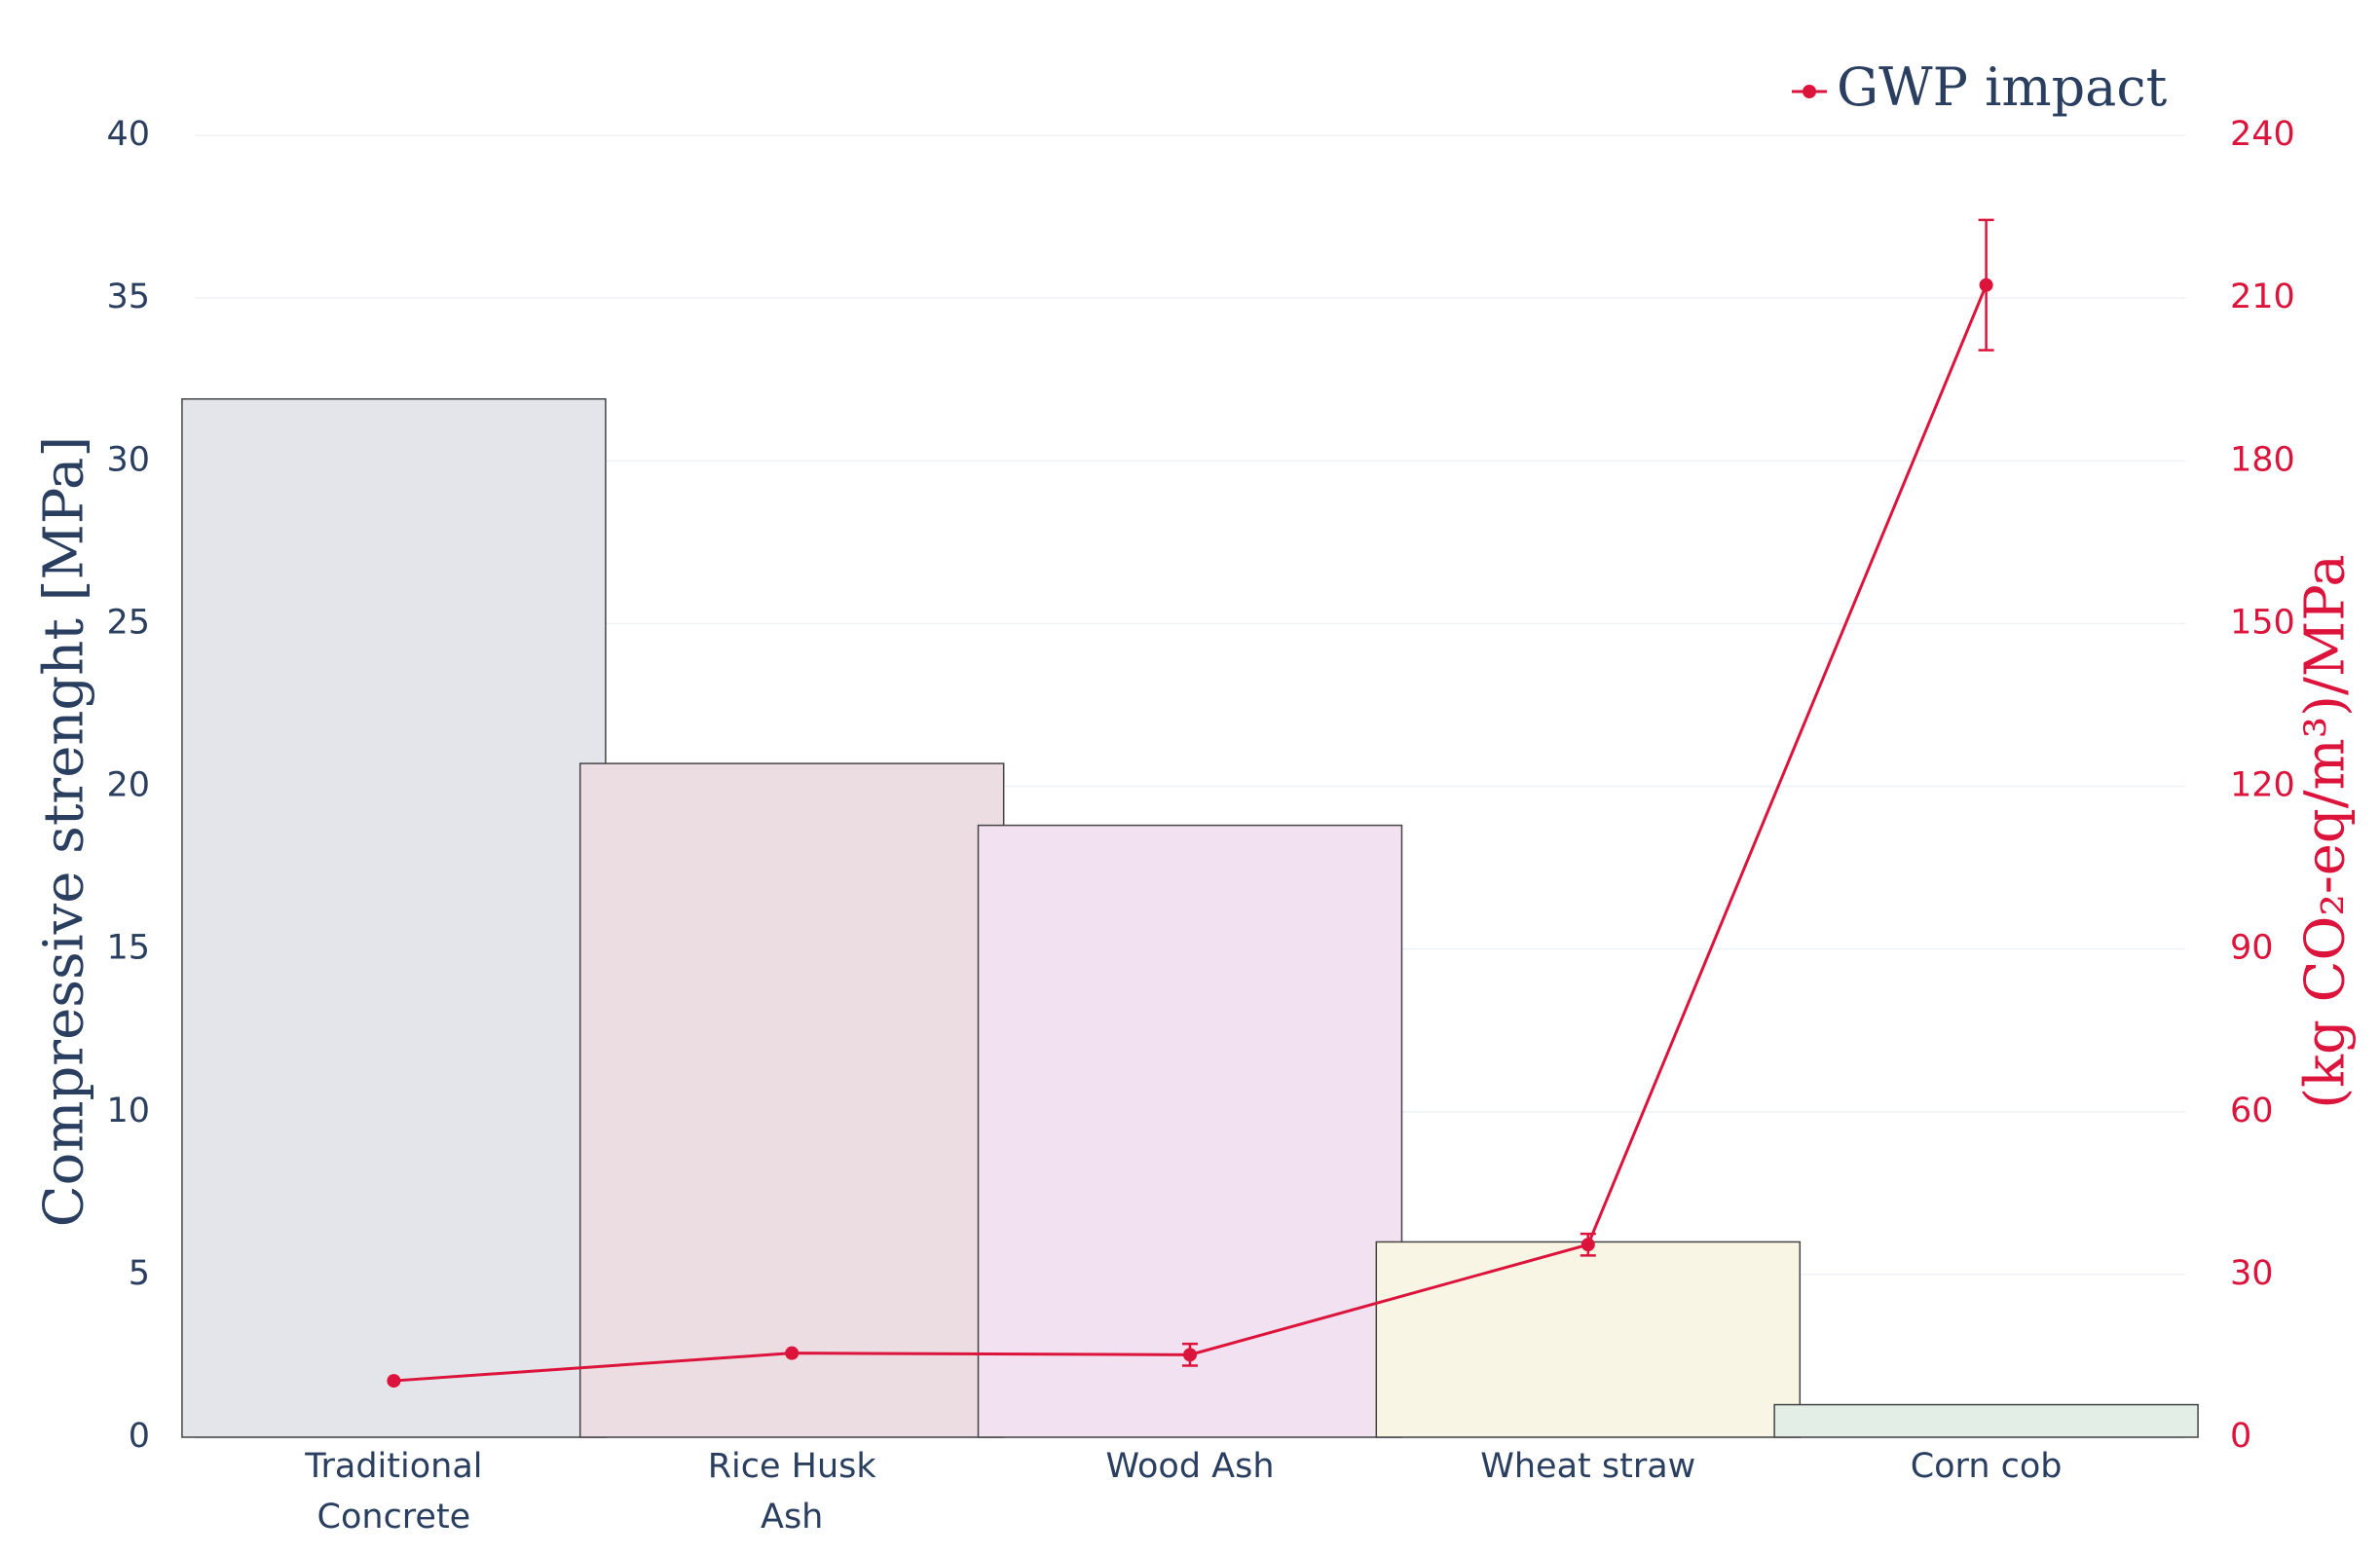  Describe the element at coordinates (2240, 1436) in the screenshot. I see `y2-tick-label: 0` at that location.